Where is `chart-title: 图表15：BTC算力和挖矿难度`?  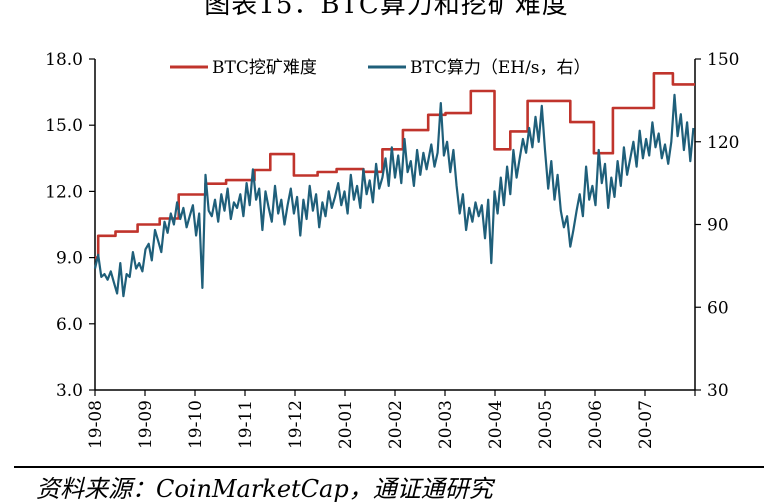 chart-title: 图表15：BTC算力和挖矿难度 is located at coordinates (386, 10).